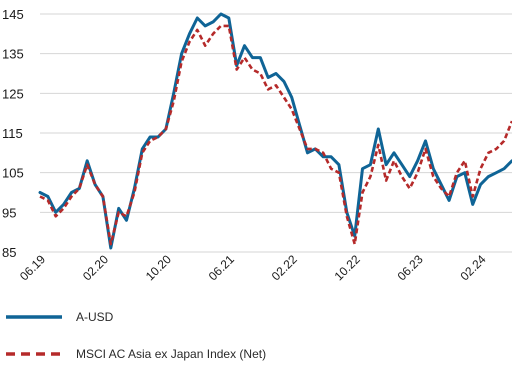 The height and width of the screenshot is (375, 512). Describe the element at coordinates (284, 267) in the screenshot. I see `x-tick-label: 02.22` at that location.